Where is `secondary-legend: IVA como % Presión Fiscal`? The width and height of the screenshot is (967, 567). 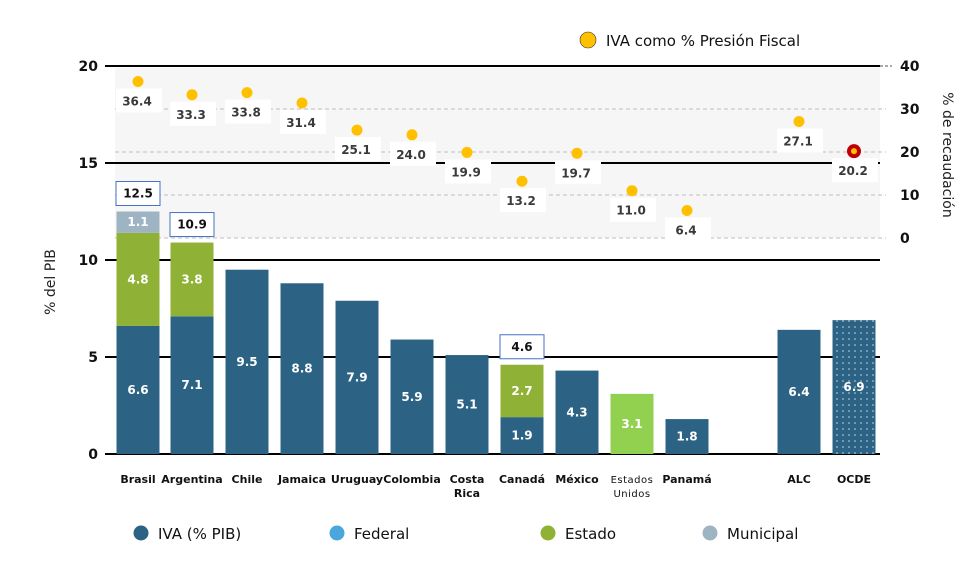
secondary-legend: IVA como % Presión Fiscal is located at coordinates (689, 40).